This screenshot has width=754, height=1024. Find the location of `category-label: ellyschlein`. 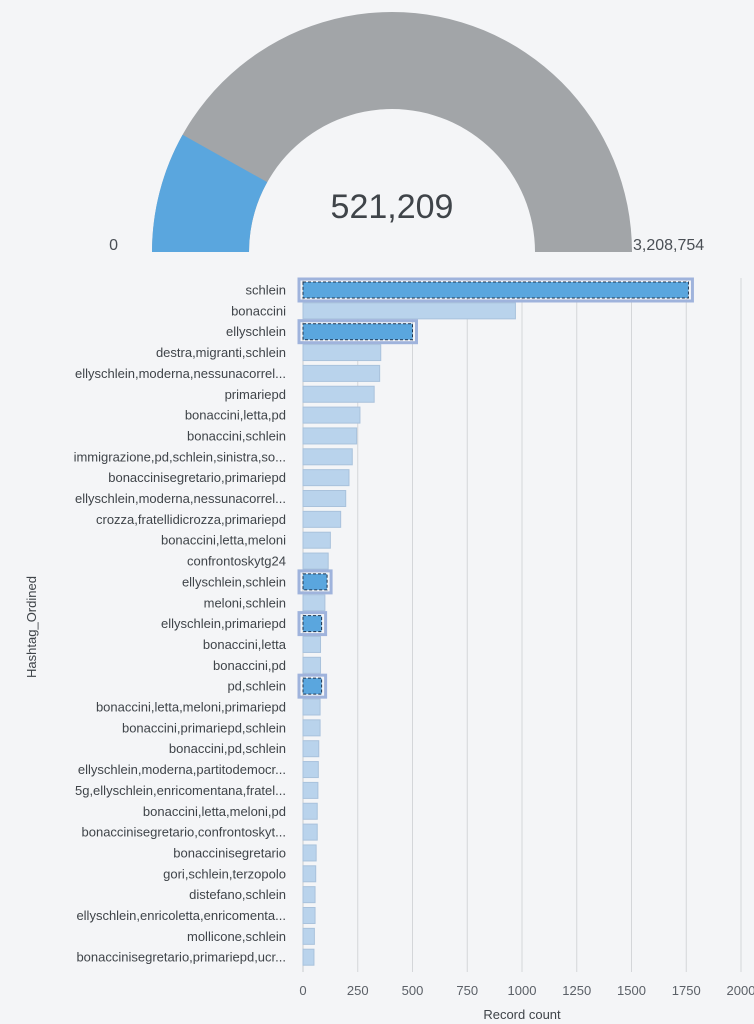

category-label: ellyschlein is located at coordinates (256, 331).